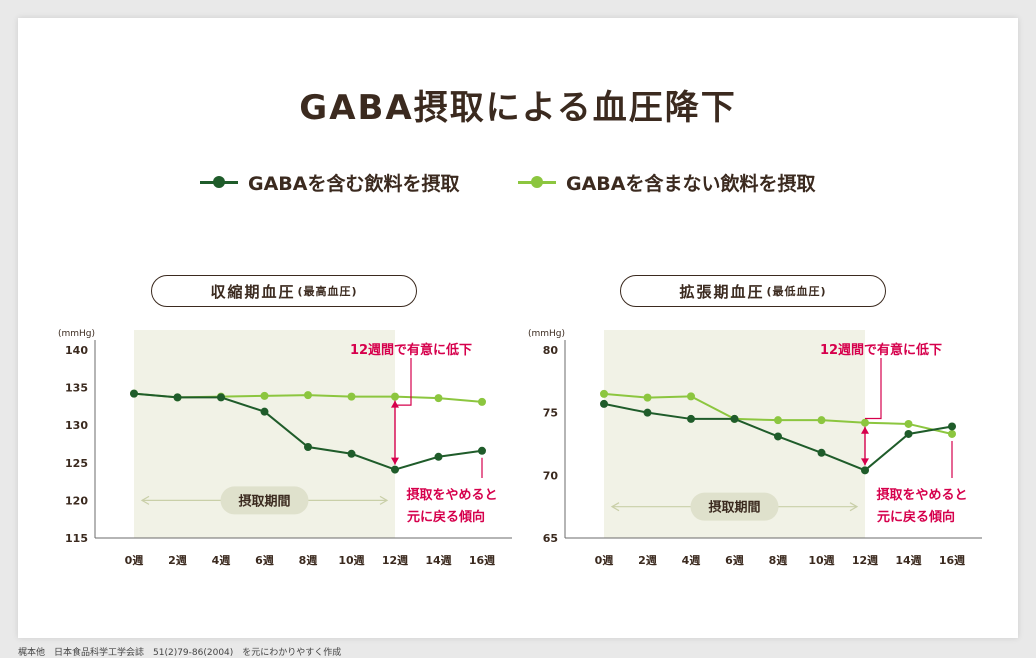 This screenshot has width=1036, height=658. Describe the element at coordinates (873, 389) in the screenshot. I see `chart1-significant-leader` at that location.